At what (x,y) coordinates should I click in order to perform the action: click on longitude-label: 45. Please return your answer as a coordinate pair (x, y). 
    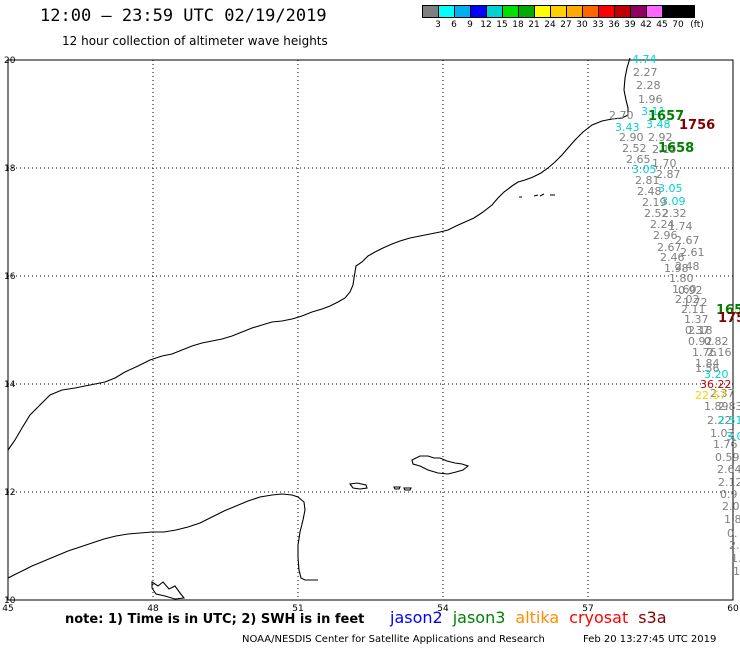
    Looking at the image, I should click on (7, 609).